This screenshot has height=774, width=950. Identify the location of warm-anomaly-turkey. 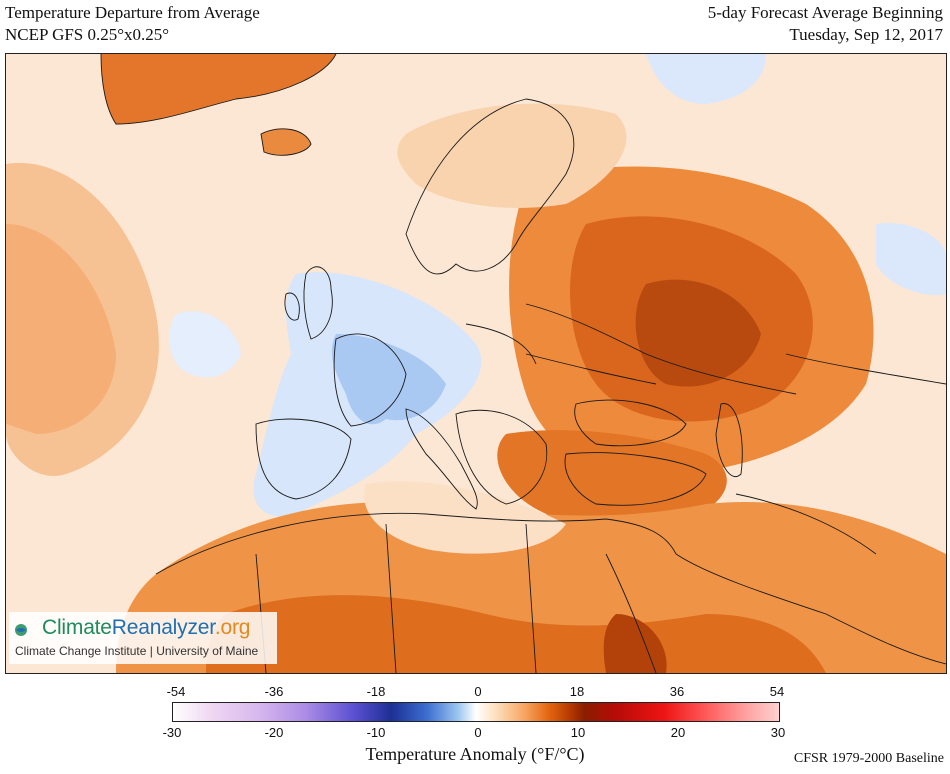
(612, 479).